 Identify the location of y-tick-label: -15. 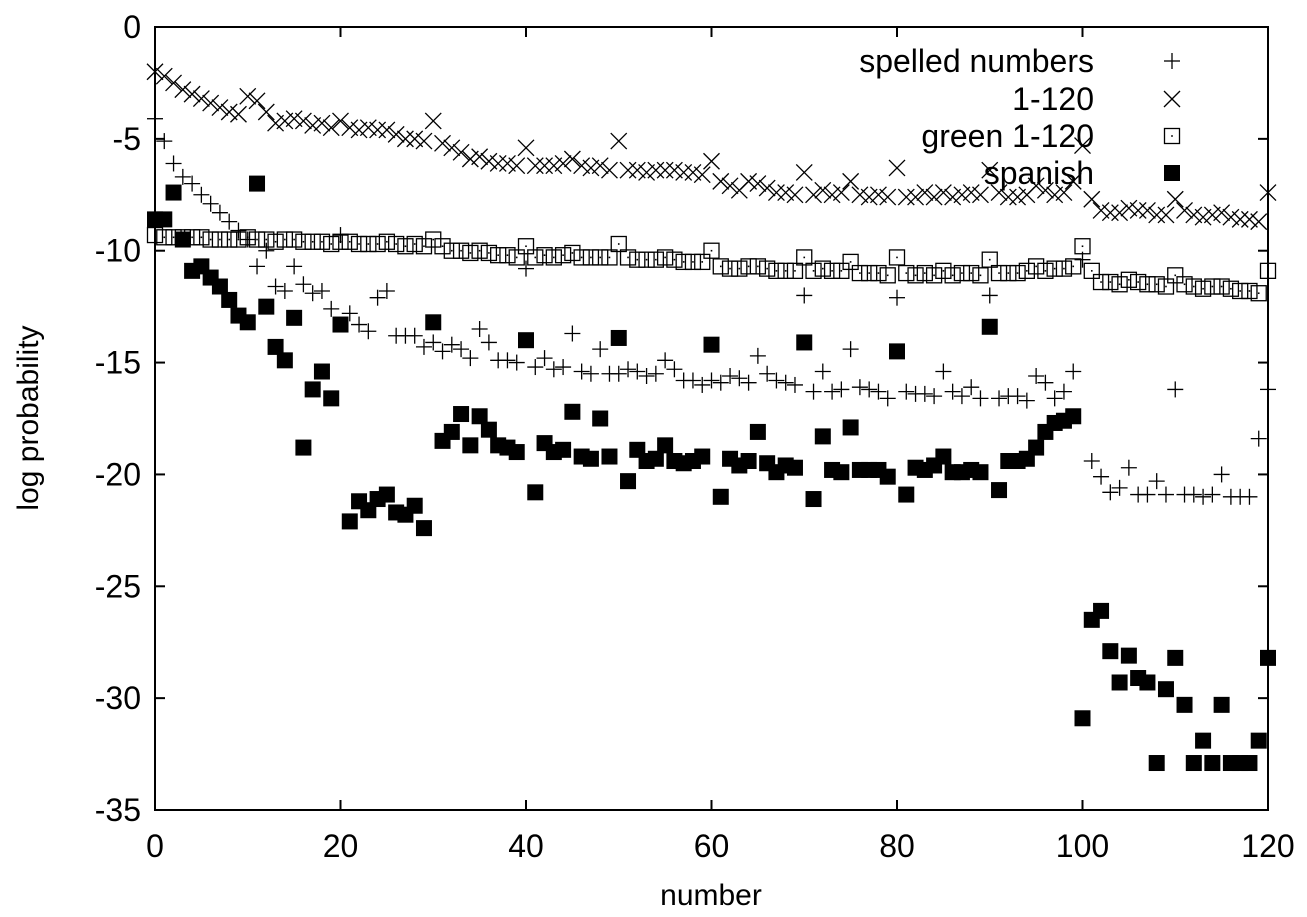
(118, 363).